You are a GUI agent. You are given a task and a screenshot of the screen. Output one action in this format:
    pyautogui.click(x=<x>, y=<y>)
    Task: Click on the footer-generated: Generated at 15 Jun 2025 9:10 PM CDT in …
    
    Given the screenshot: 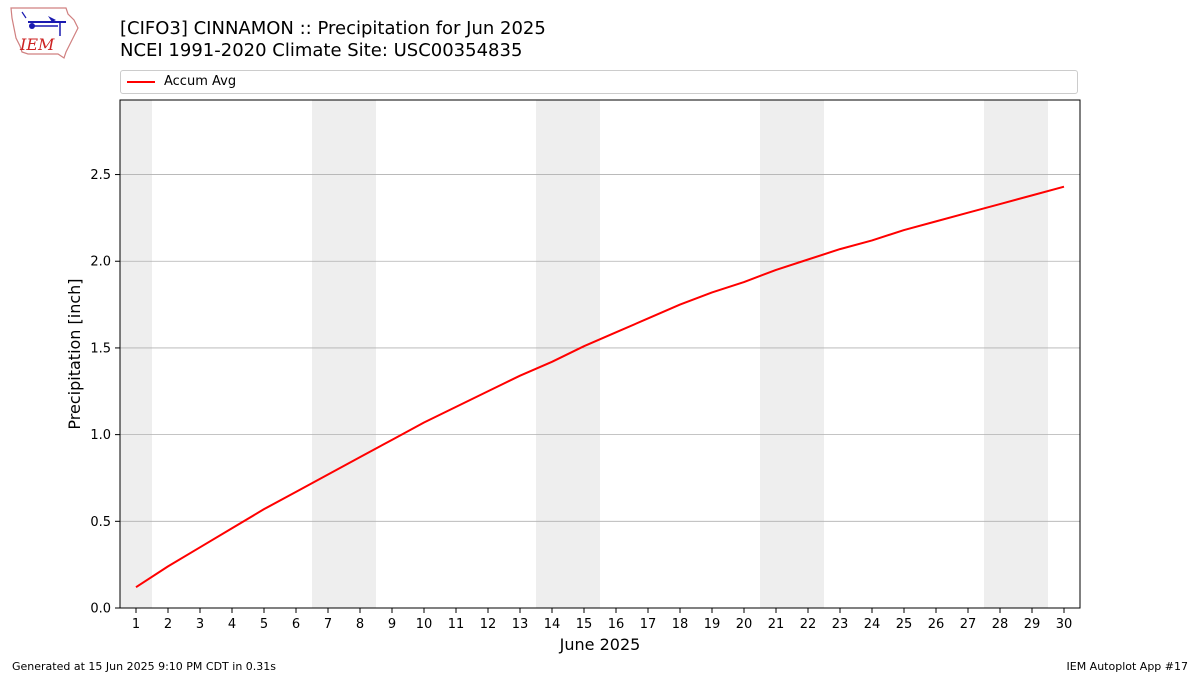 What is the action you would take?
    pyautogui.click(x=144, y=666)
    